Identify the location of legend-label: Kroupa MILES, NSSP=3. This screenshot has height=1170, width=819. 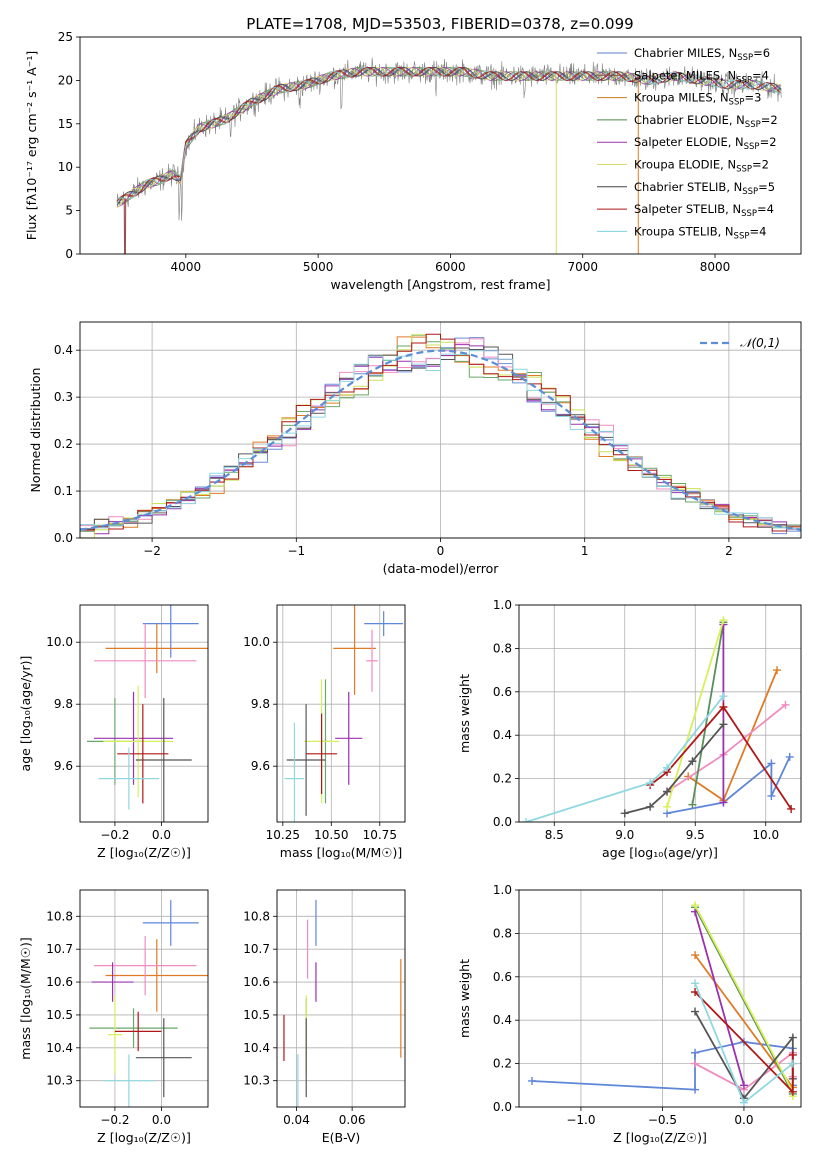
(697, 99).